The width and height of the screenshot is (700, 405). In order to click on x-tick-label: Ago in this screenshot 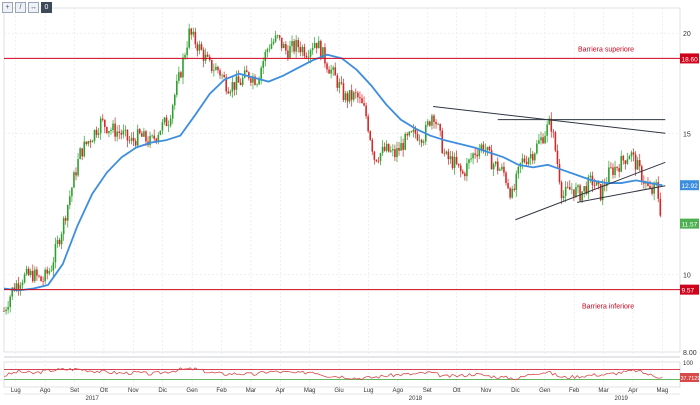, I will do `click(397, 391)`.